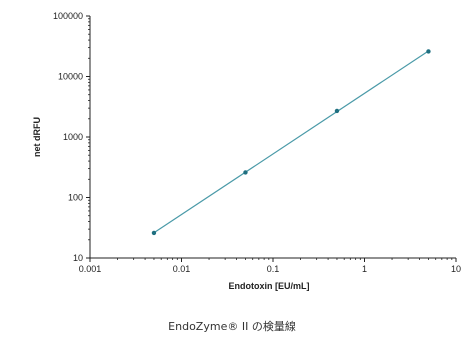 The image size is (464, 342). Describe the element at coordinates (90, 269) in the screenshot. I see `x-tick-label: 0.001` at that location.